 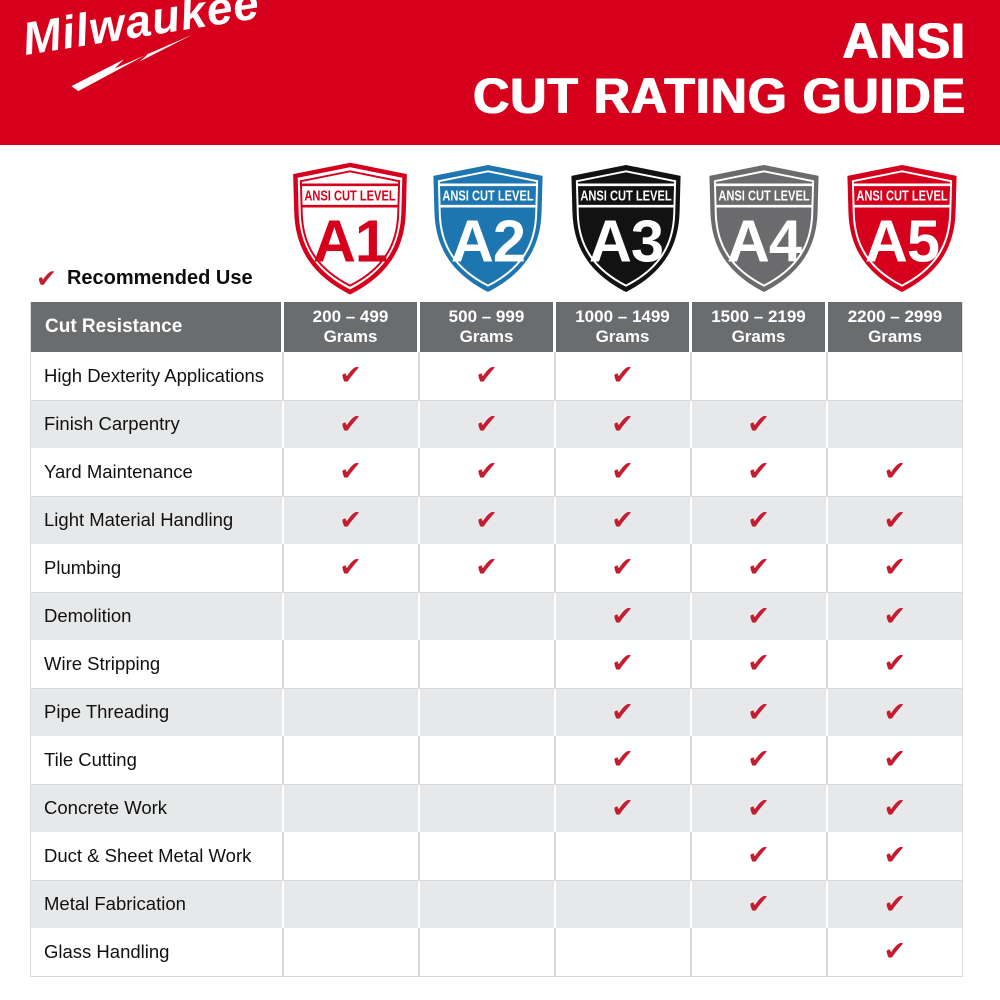 What do you see at coordinates (719, 96) in the screenshot?
I see `title-line-2: CUT RATING GUIDE` at bounding box center [719, 96].